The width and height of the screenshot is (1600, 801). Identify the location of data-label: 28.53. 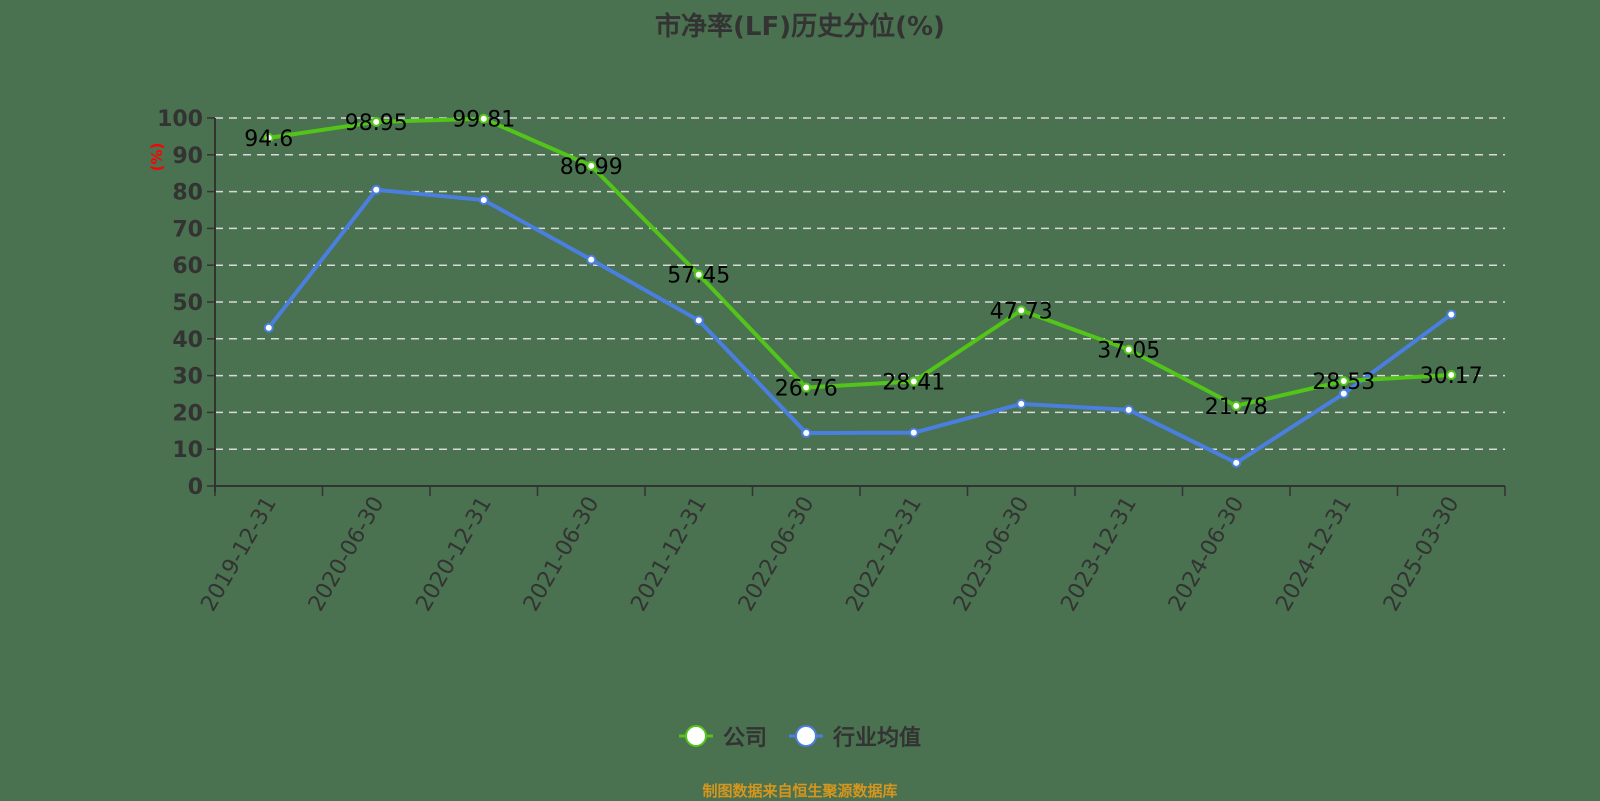
(1343, 382).